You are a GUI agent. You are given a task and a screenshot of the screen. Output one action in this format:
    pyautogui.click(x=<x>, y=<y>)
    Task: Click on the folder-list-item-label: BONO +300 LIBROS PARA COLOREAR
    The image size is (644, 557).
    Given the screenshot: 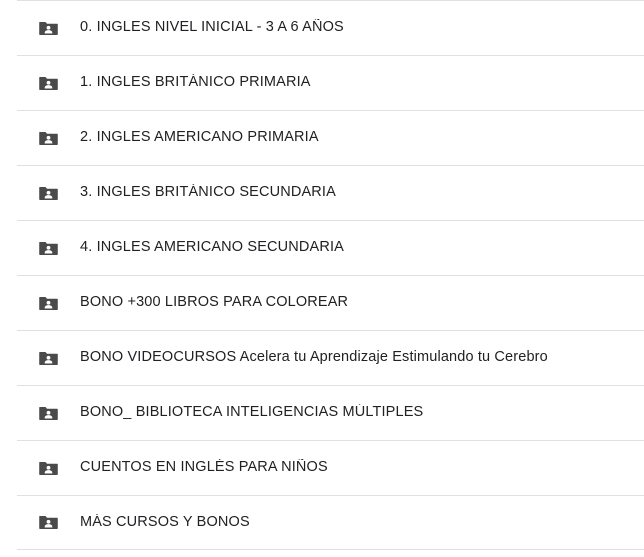 What is the action you would take?
    pyautogui.click(x=214, y=302)
    